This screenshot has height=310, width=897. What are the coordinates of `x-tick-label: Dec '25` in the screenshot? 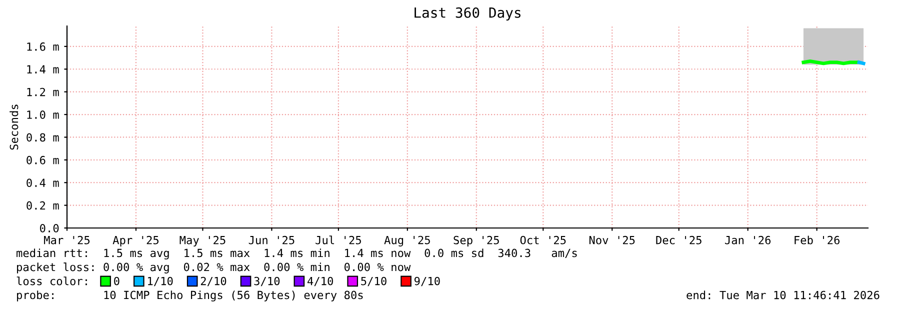 It's located at (679, 240).